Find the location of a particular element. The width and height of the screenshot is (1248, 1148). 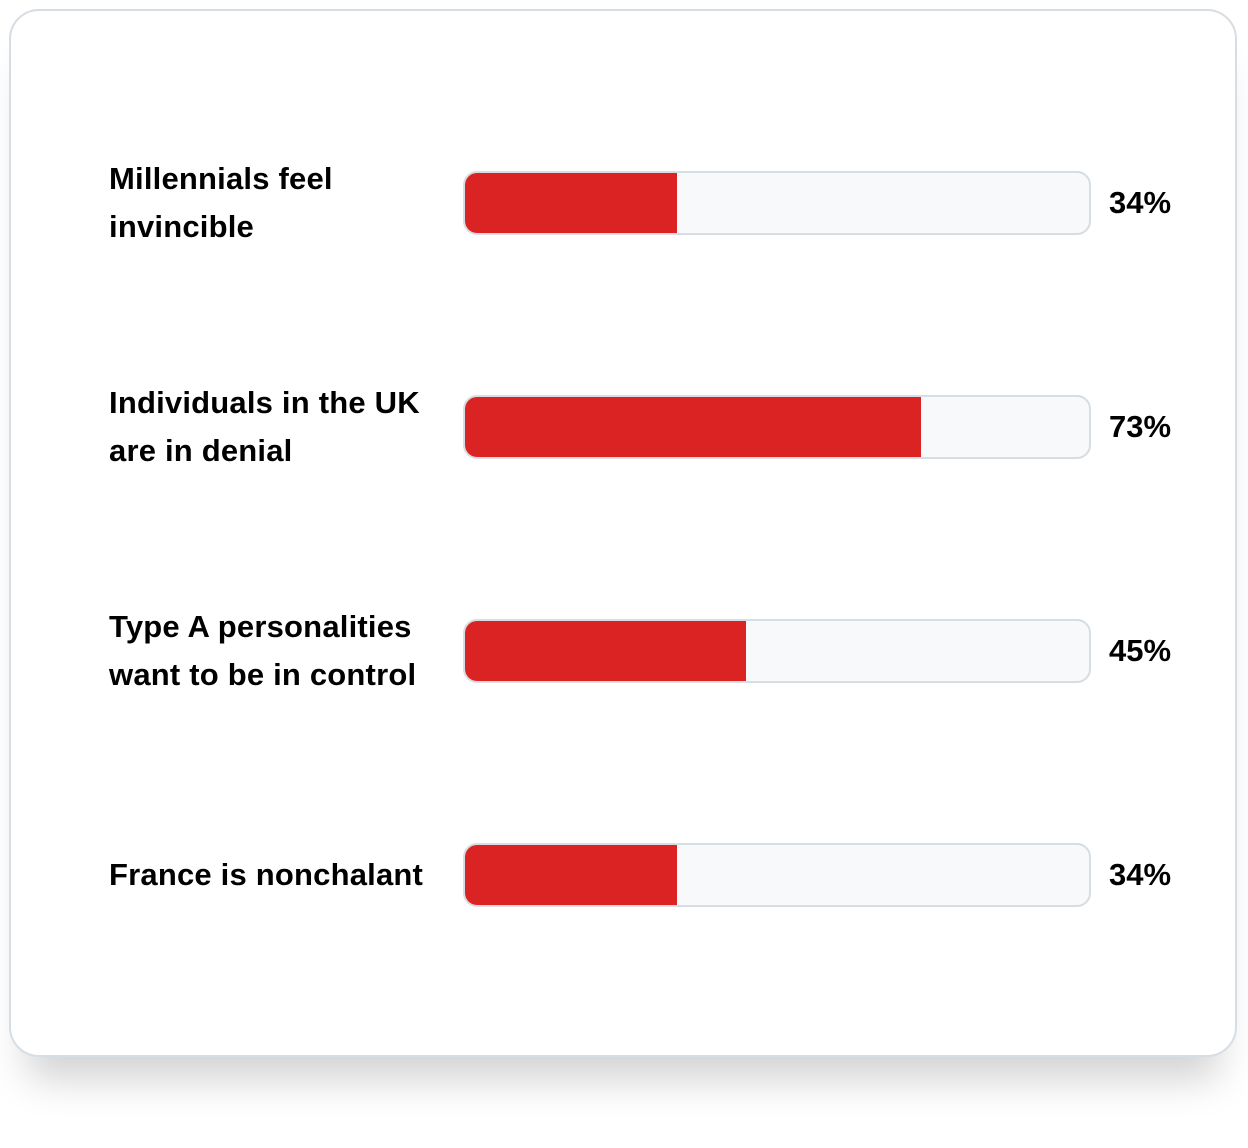

bar-label: Millennials feel invincible is located at coordinates (221, 202).